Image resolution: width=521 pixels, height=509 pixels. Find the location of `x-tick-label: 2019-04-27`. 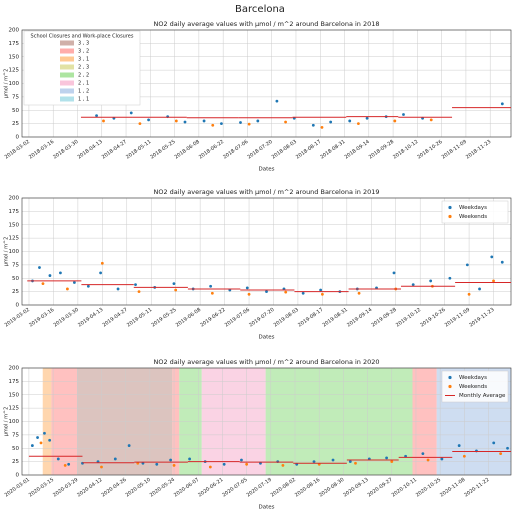

x-tick-label: 2019-04-27 is located at coordinates (115, 318).